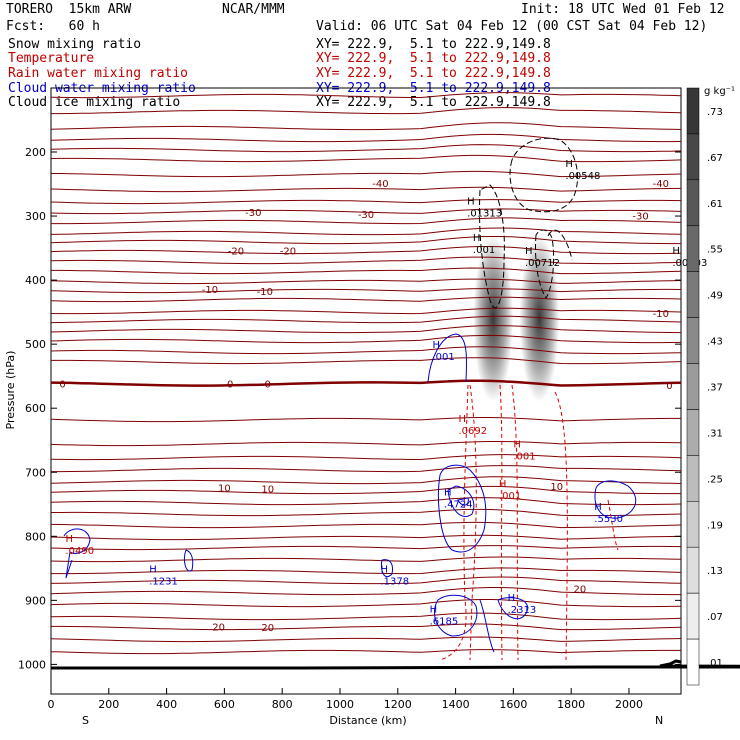 The height and width of the screenshot is (740, 740). I want to click on terrain-line, so click(395, 664).